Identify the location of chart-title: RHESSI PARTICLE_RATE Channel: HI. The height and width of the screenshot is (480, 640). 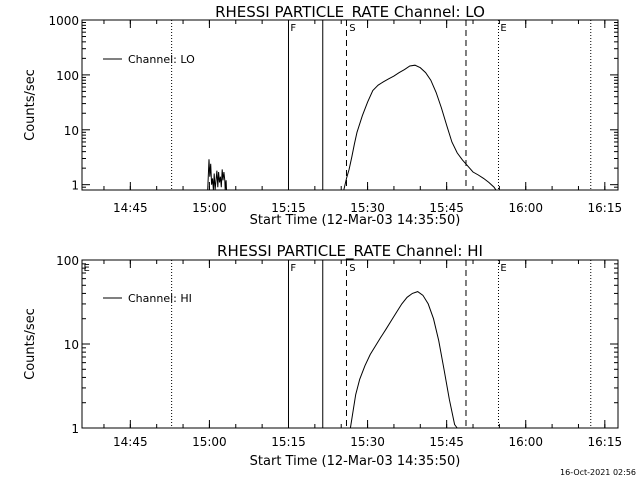
(350, 251).